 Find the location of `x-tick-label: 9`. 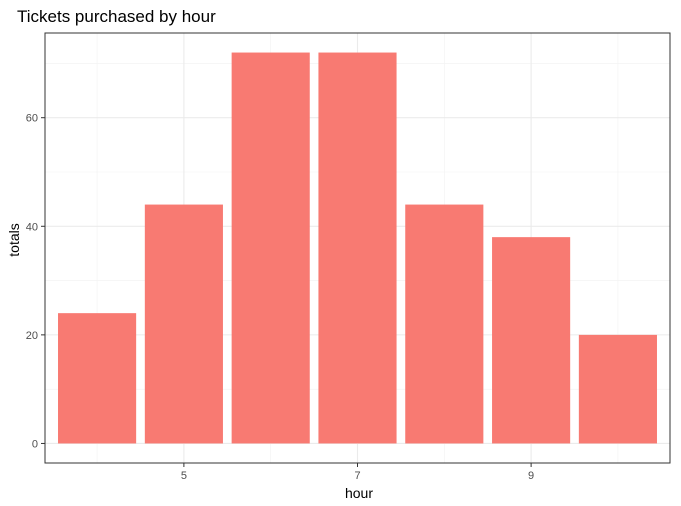

x-tick-label: 9 is located at coordinates (531, 476).